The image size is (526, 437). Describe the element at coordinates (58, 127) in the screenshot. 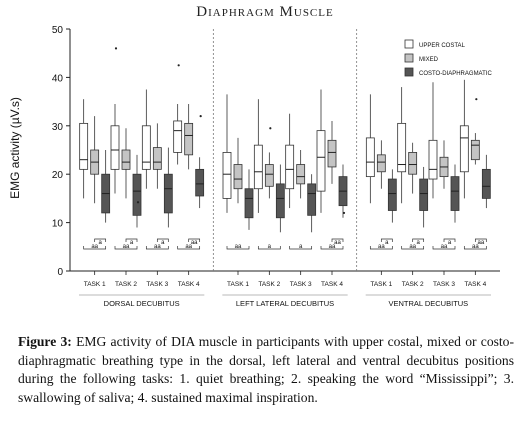

I see `y-tick-label: 30` at that location.